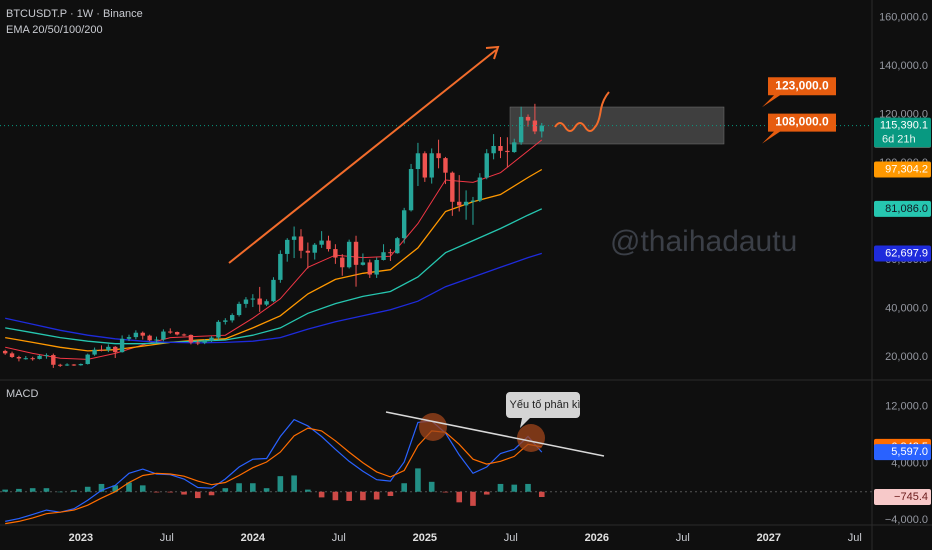 The image size is (932, 550). I want to click on last-price-tag-bg, so click(902, 132).